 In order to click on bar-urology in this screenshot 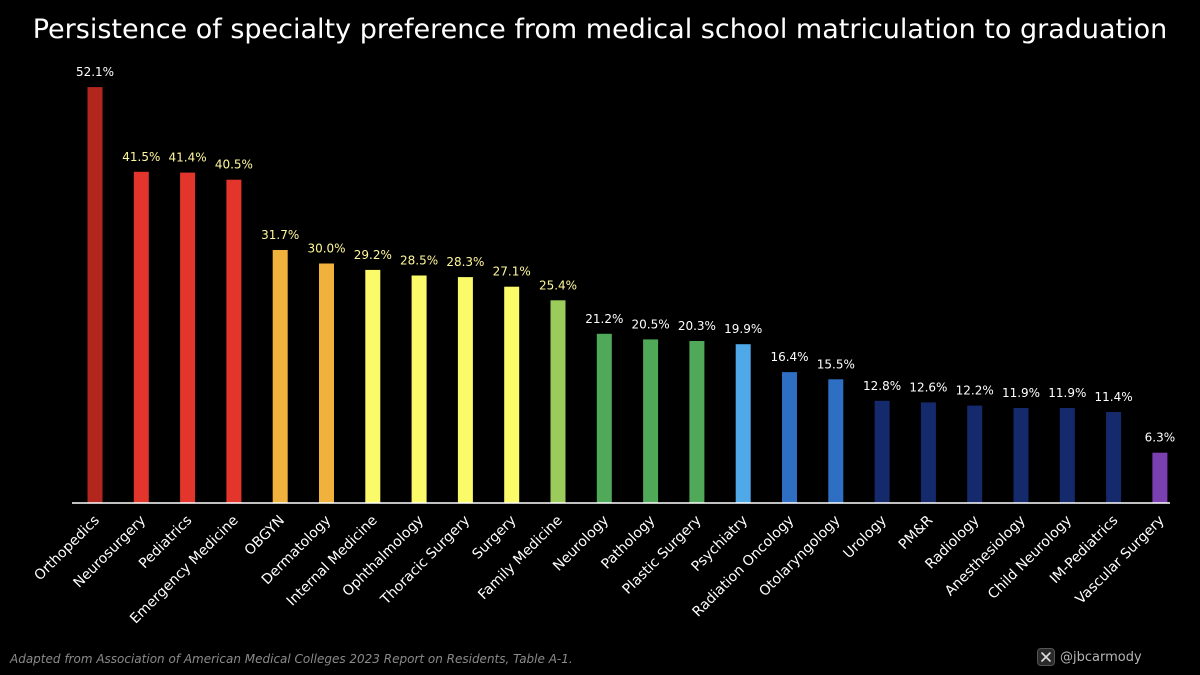, I will do `click(882, 451)`.